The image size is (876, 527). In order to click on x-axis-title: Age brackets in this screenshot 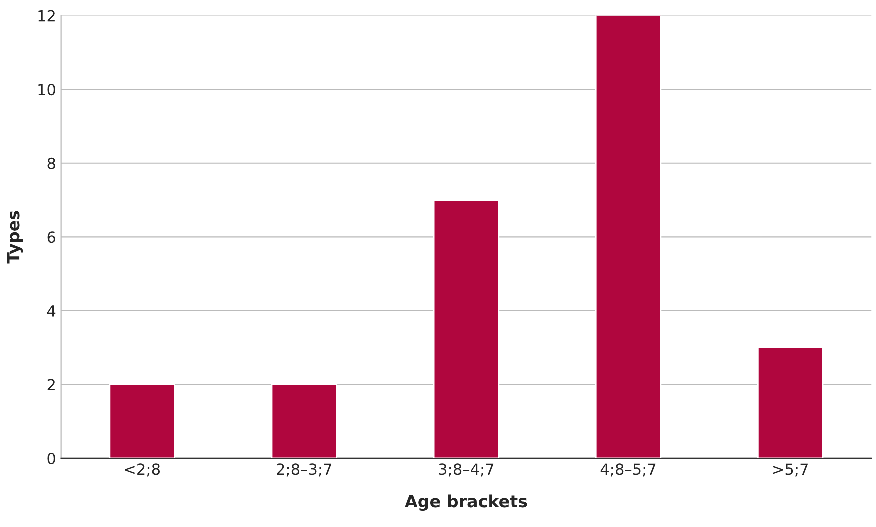, I will do `click(466, 503)`.